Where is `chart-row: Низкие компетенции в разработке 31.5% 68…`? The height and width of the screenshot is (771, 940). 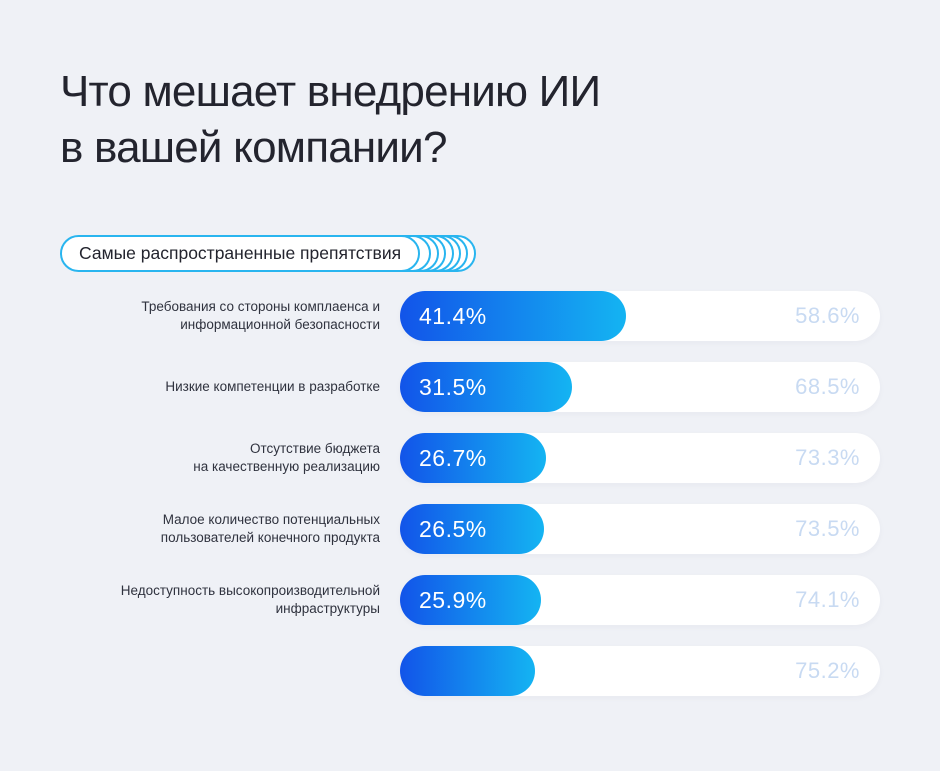
chart-row: Низкие компетенции в разработке 31.5% 68… is located at coordinates (470, 387).